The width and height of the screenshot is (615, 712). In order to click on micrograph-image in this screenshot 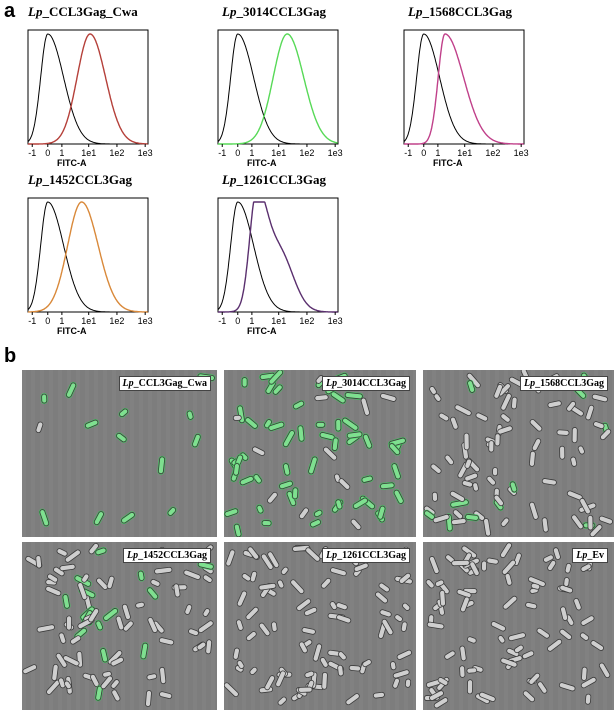, I will do `click(320, 453)`.